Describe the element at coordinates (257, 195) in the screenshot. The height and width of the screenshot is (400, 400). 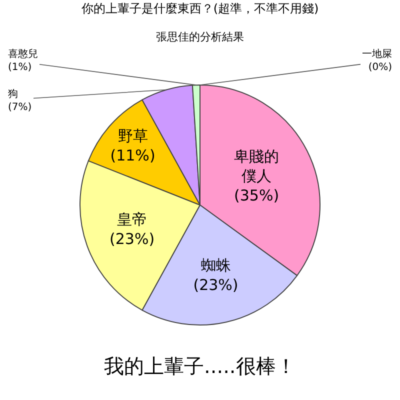
I see `data-label: (35%)` at that location.